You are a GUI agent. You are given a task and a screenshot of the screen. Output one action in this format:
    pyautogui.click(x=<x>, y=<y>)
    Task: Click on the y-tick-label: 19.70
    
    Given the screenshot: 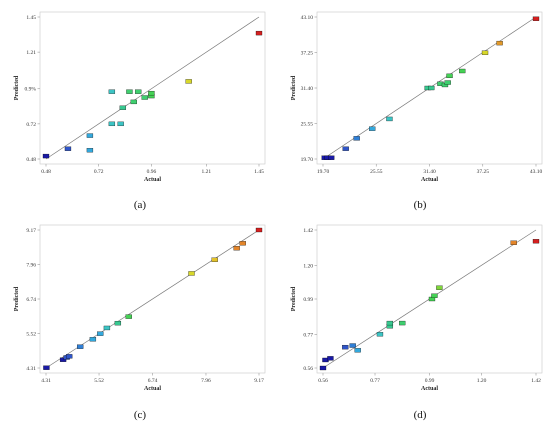 What is the action you would take?
    pyautogui.click(x=307, y=160)
    